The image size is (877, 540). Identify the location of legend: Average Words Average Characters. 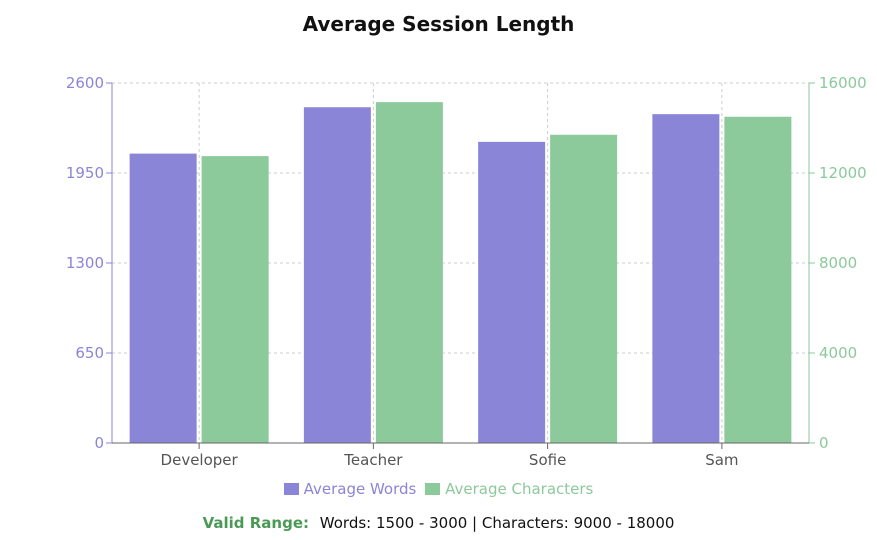
(438, 489).